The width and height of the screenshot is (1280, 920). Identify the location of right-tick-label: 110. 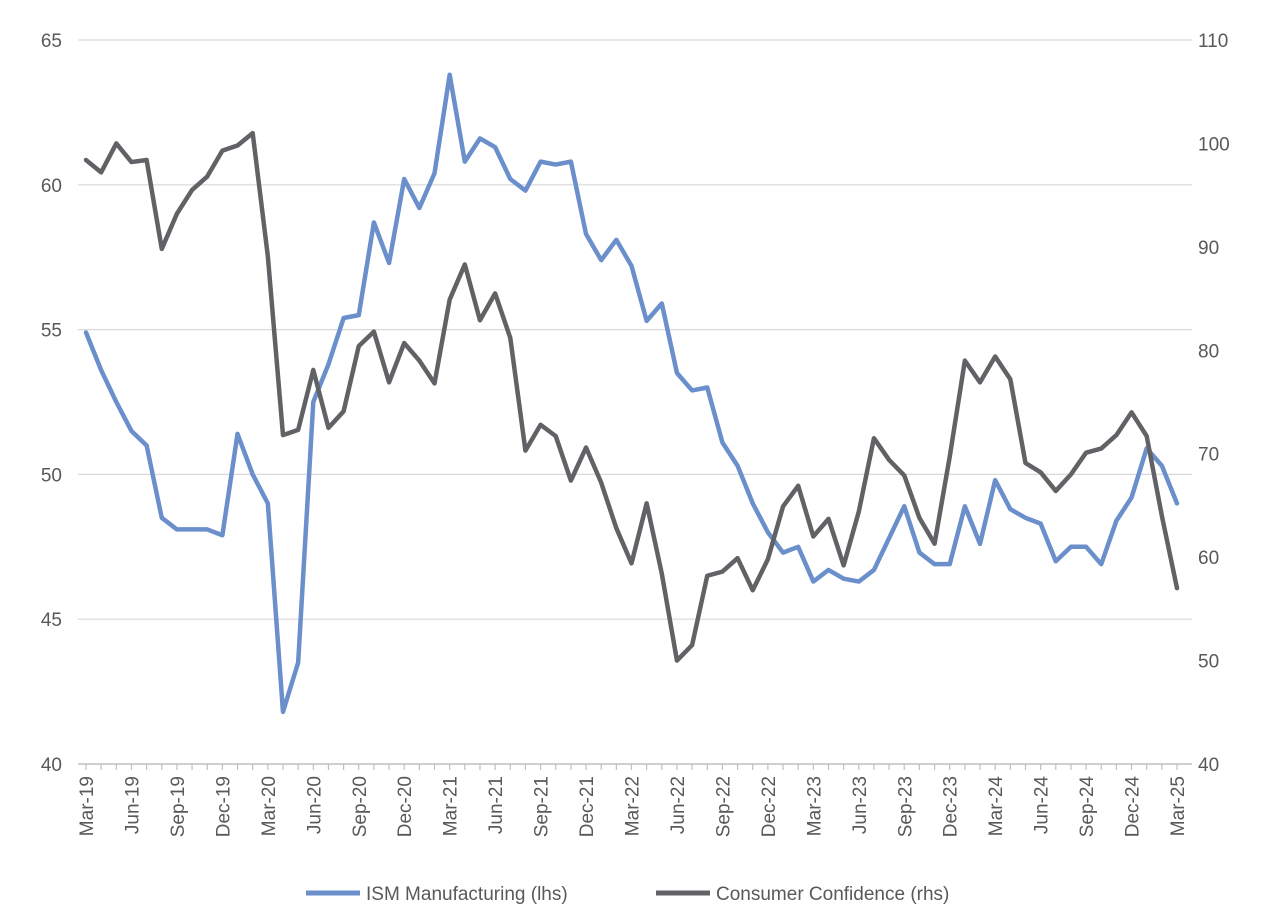
(1213, 41).